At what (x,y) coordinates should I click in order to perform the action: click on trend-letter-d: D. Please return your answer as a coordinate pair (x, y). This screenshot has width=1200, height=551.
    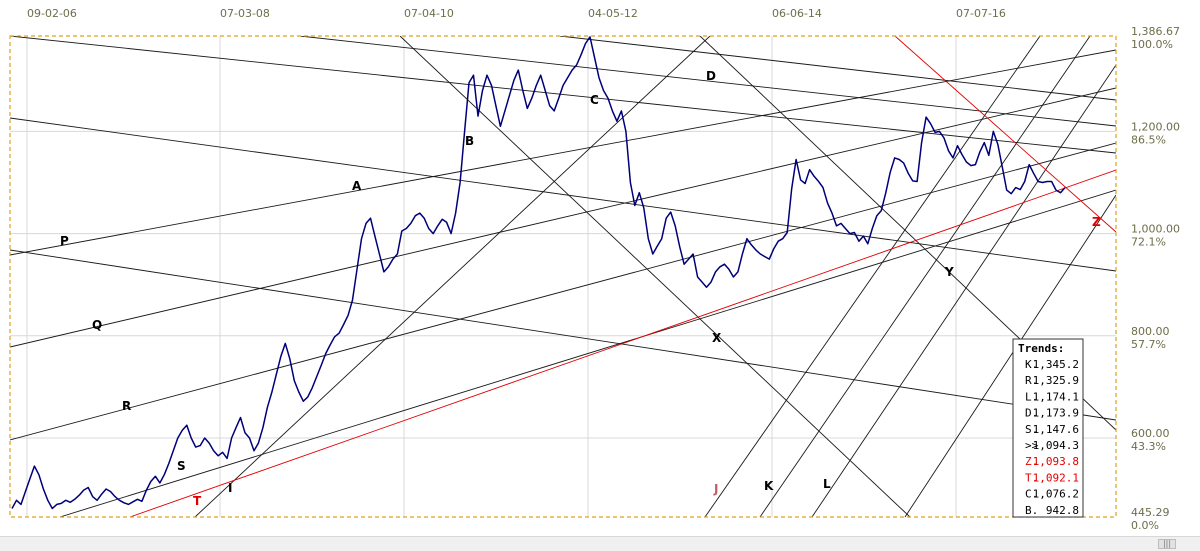
    Looking at the image, I should click on (711, 76).